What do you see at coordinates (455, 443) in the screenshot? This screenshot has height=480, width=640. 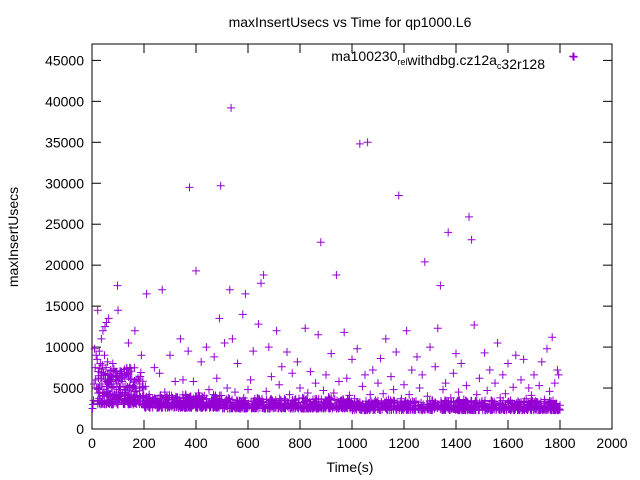 I see `x-tick-label: 1400` at bounding box center [455, 443].